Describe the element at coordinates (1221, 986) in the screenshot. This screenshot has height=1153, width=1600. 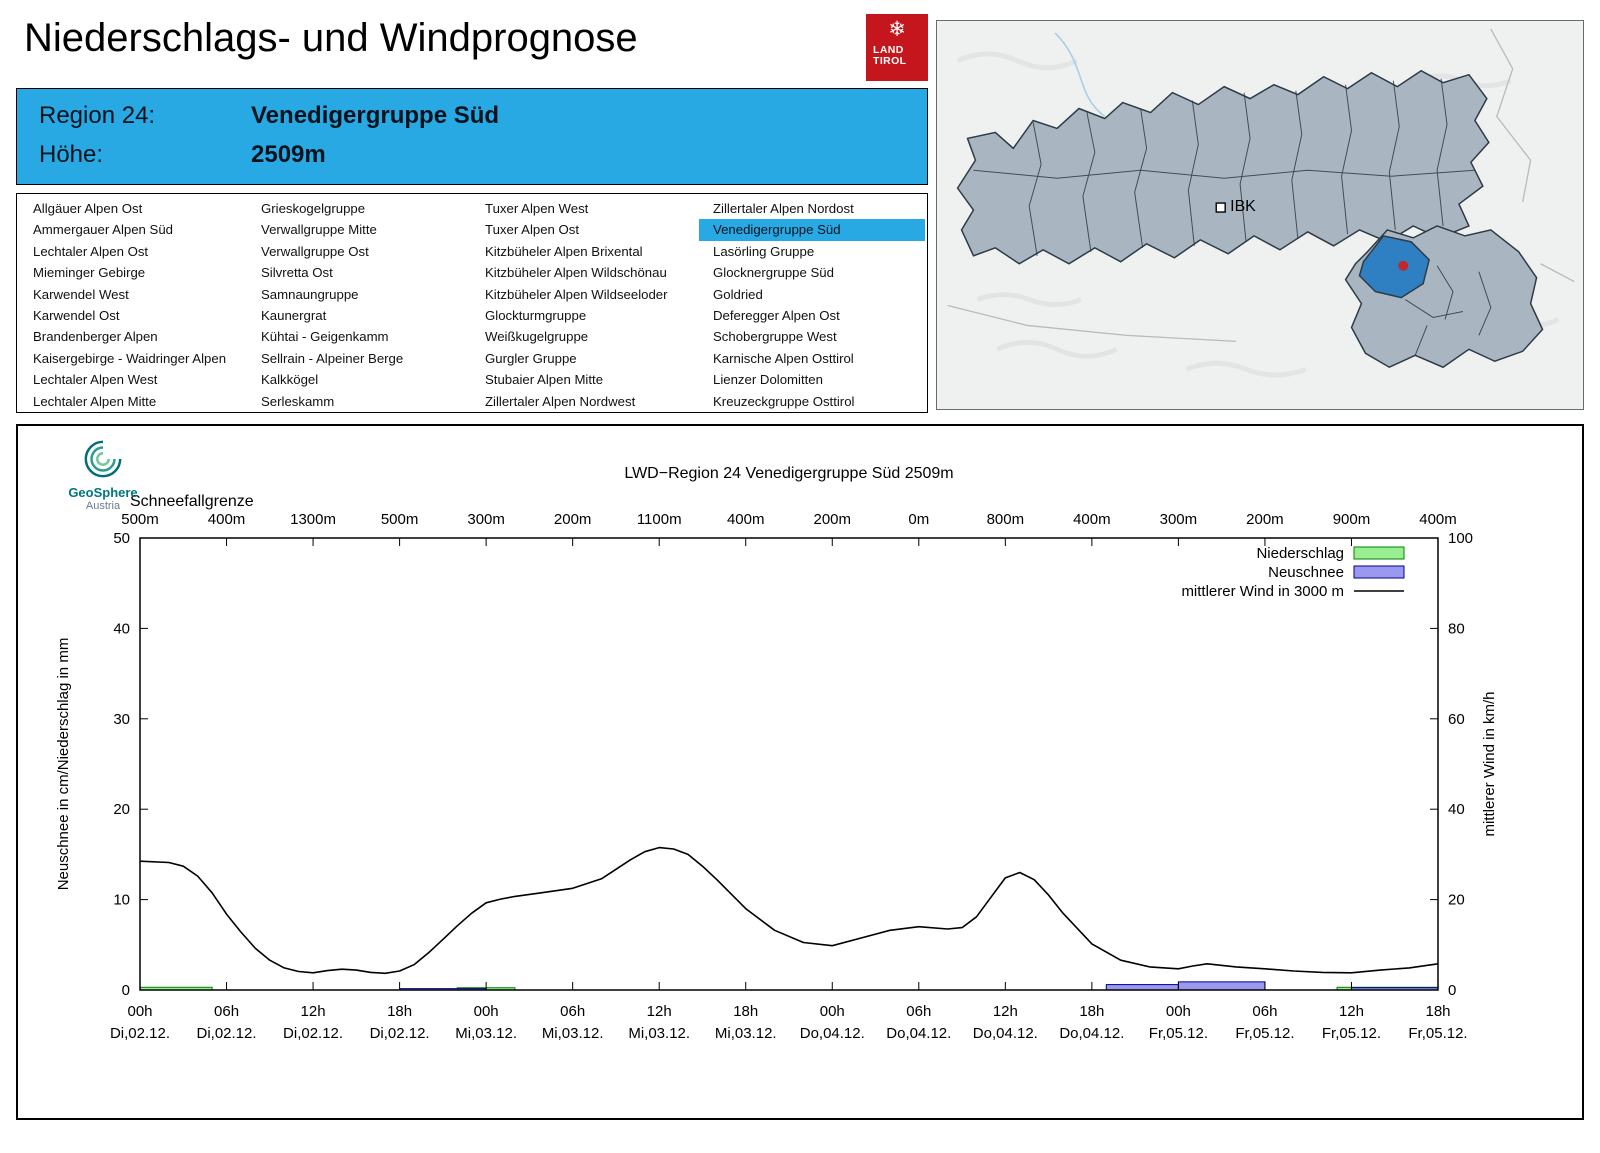
I see `bar-neuschnee` at that location.